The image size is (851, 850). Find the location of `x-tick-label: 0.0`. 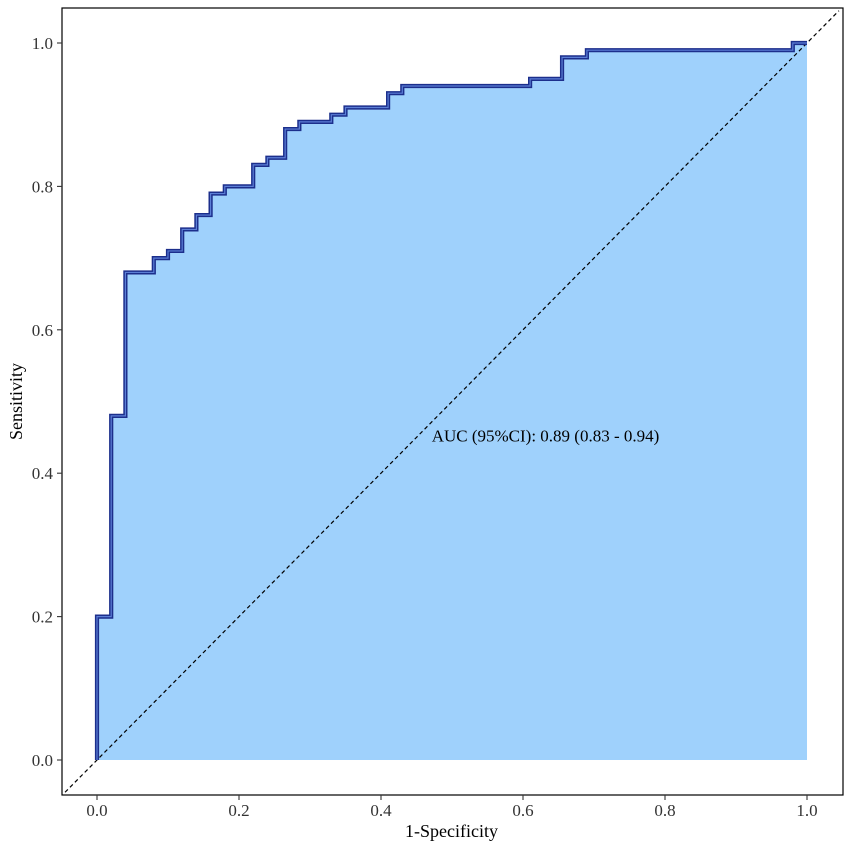

x-tick-label: 0.0 is located at coordinates (96, 810).